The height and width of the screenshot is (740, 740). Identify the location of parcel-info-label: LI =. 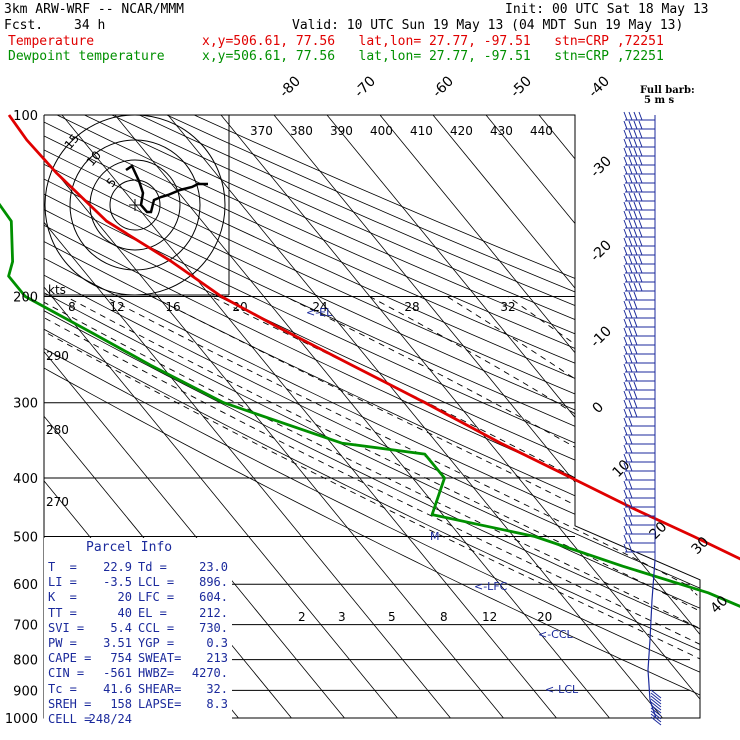
(62, 582).